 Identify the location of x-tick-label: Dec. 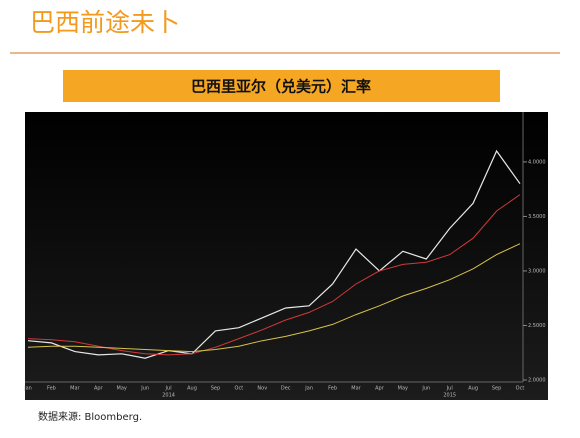
(286, 389).